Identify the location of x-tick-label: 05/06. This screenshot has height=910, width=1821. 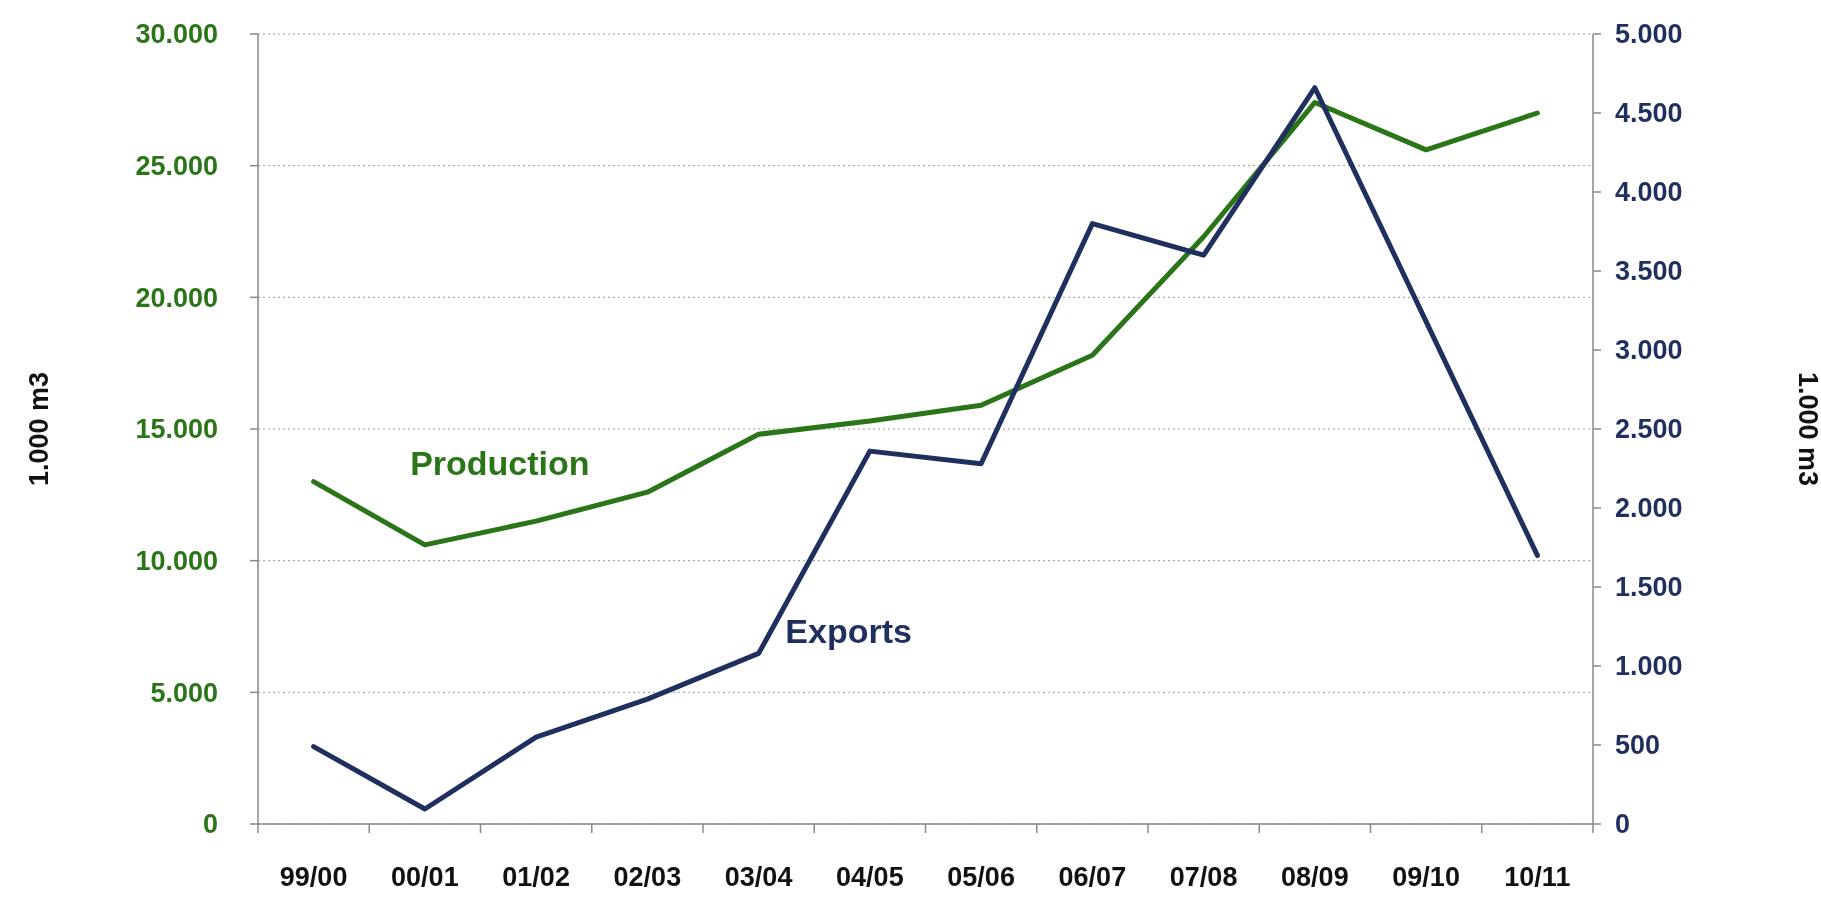
(981, 877).